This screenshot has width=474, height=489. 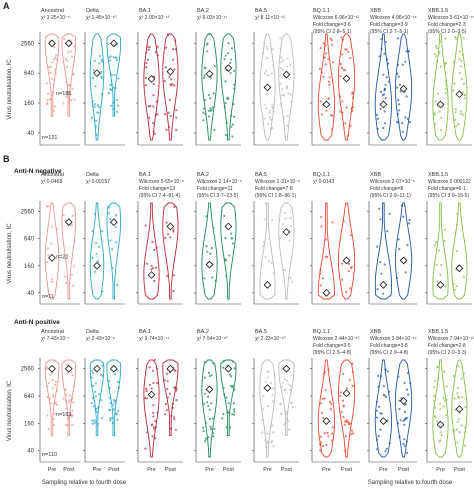 I want to click on group-label: Pre, so click(x=97, y=470).